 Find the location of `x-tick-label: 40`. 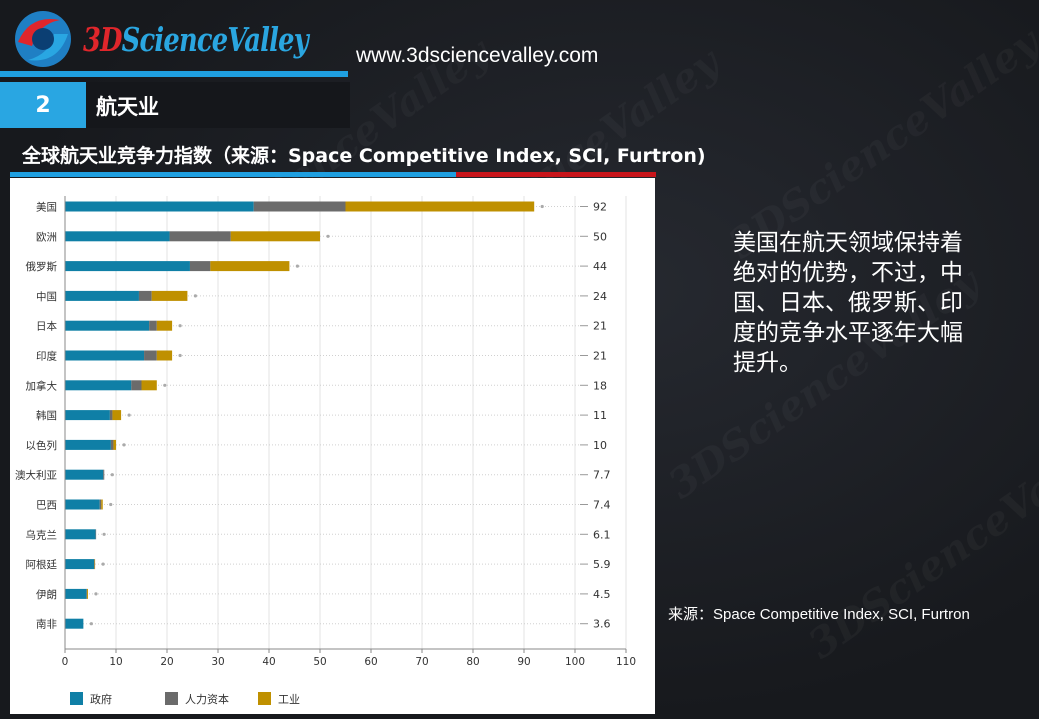

x-tick-label: 40 is located at coordinates (268, 662).